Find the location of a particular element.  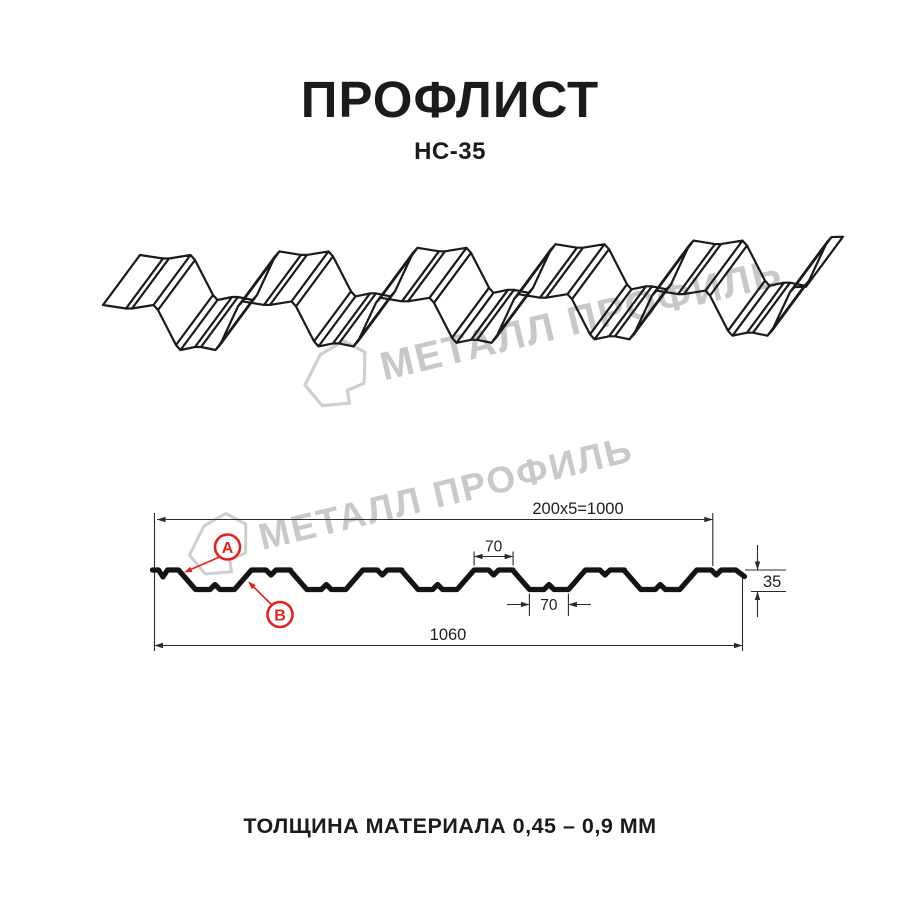

profiled-sheet-3d-lines is located at coordinates (473, 293).